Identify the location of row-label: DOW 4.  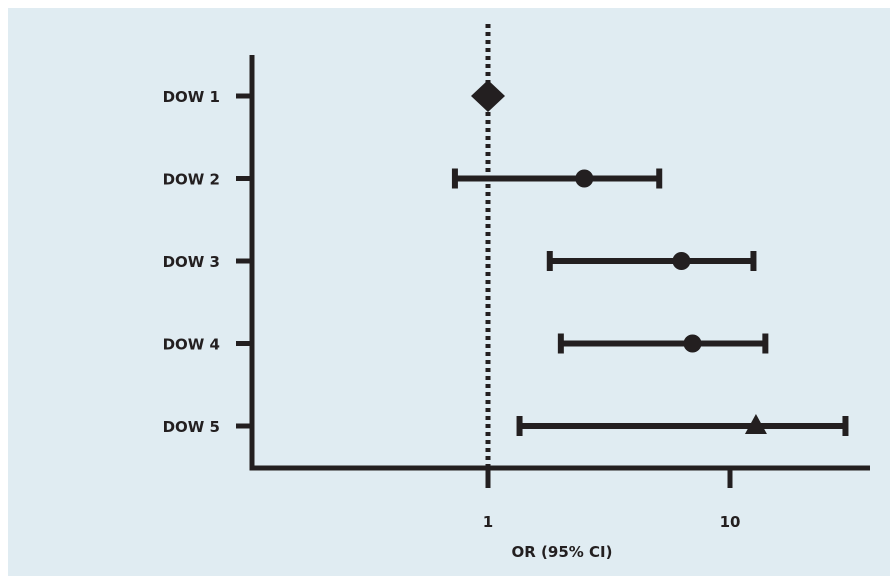
(191, 345).